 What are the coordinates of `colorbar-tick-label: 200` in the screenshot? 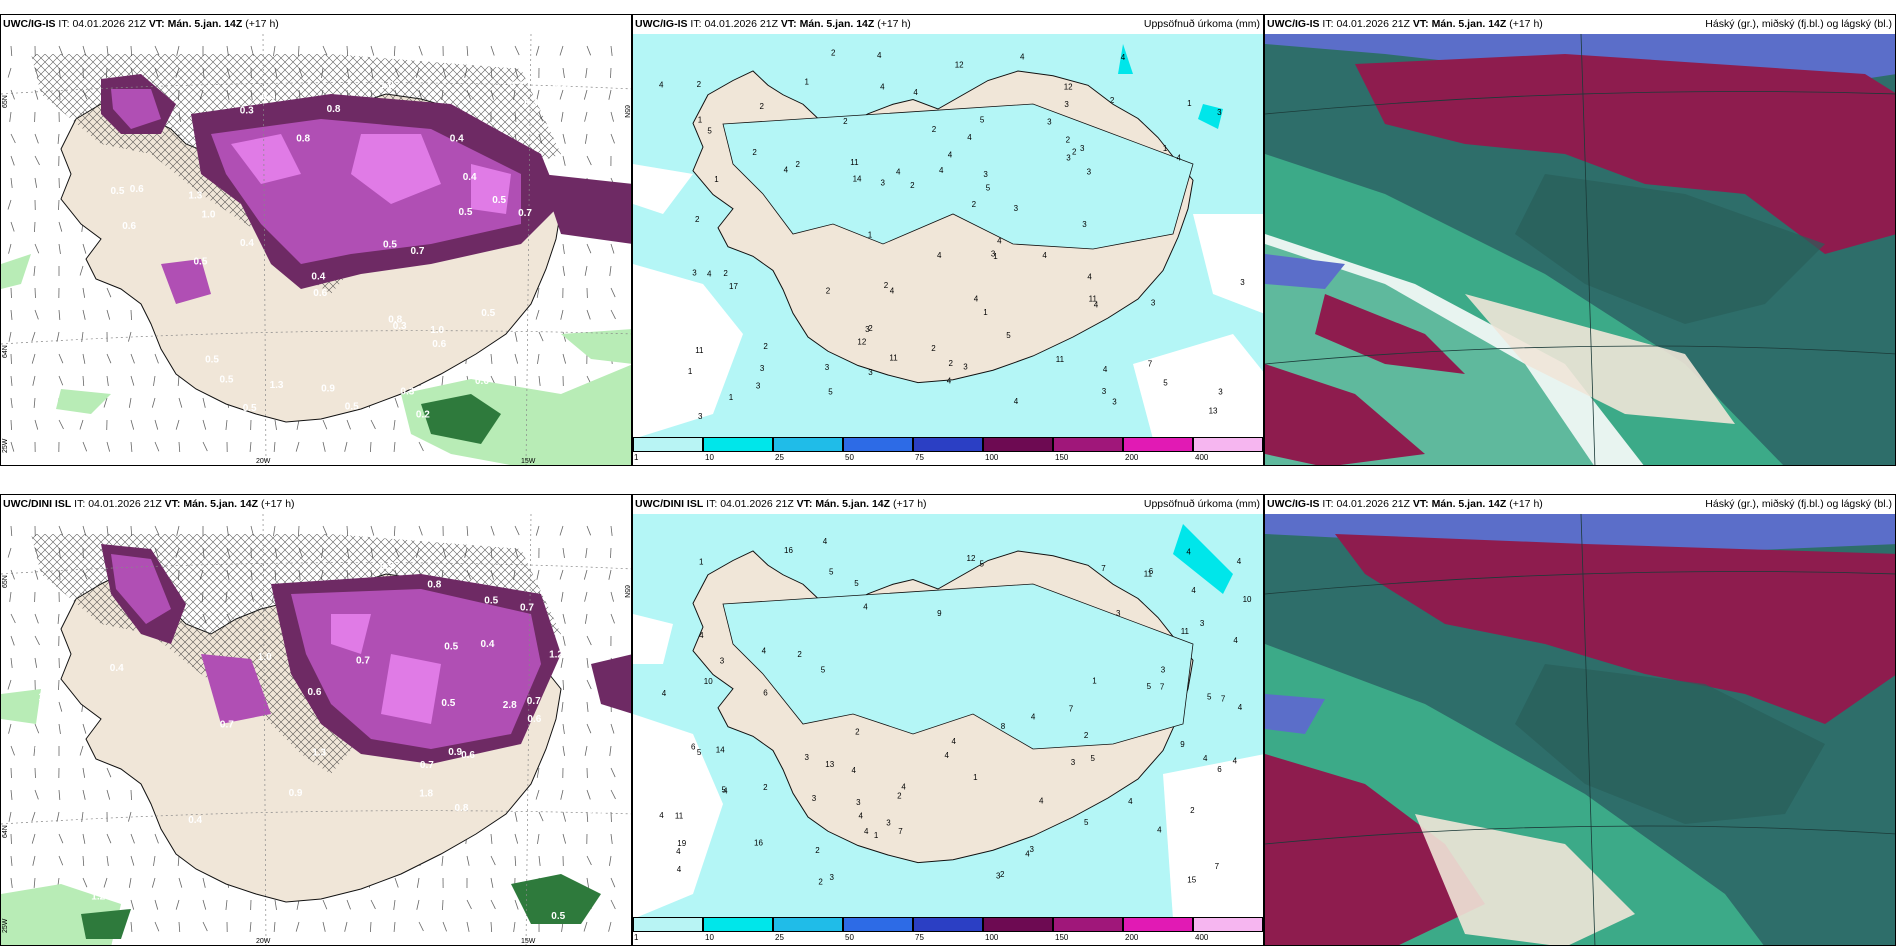 It's located at (1132, 937).